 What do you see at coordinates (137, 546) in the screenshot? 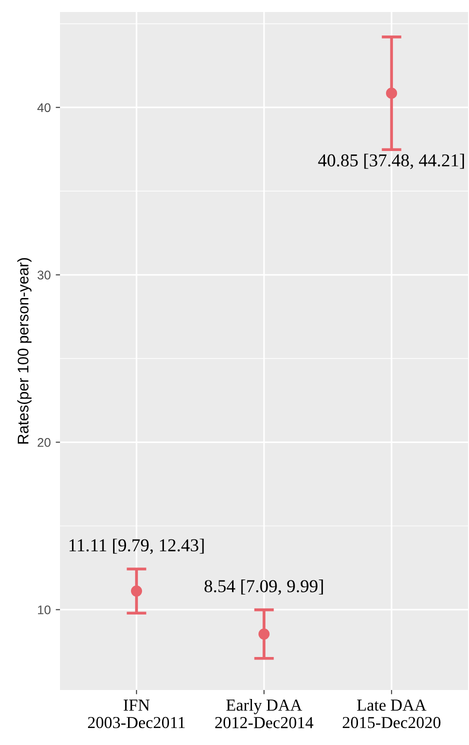
I see `data-label: 11.11 [9.79, 12.43]` at bounding box center [137, 546].